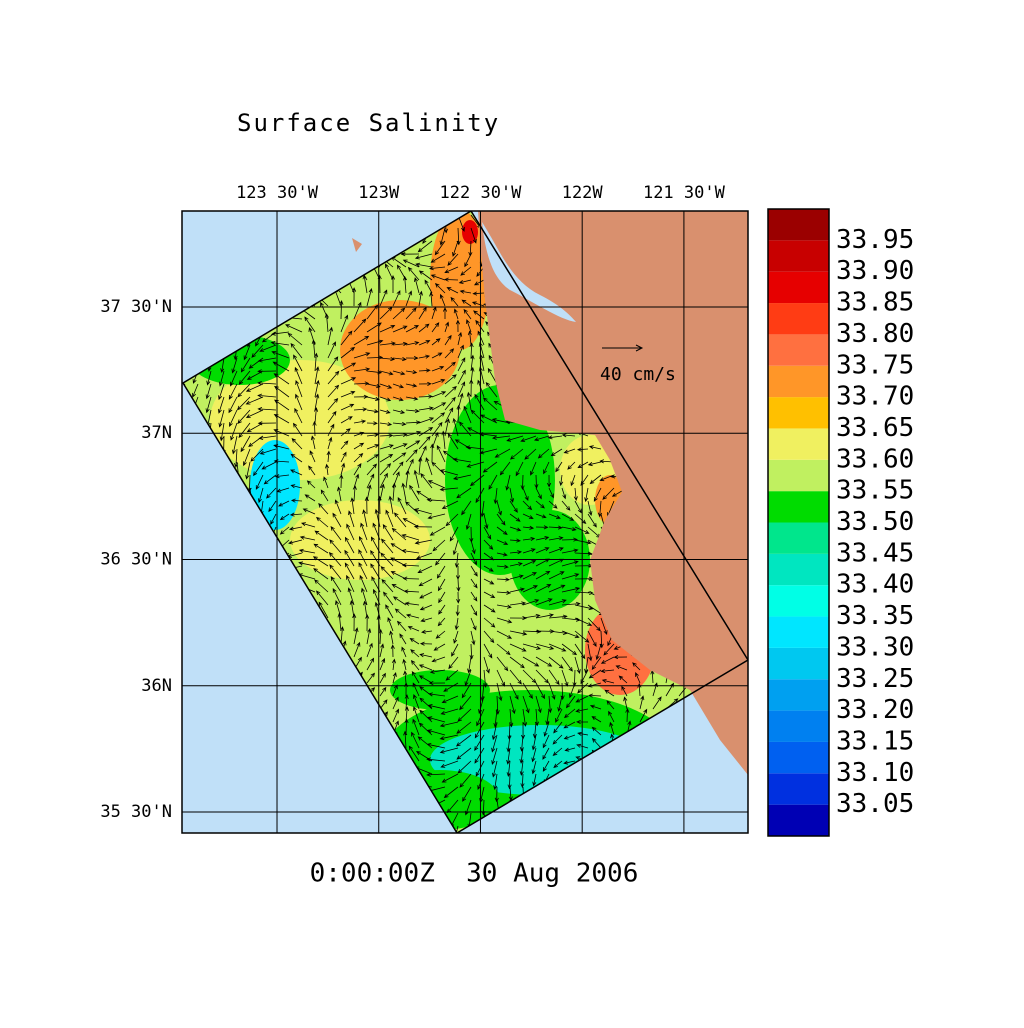  I want to click on colorbar-label: 33.80, so click(875, 334).